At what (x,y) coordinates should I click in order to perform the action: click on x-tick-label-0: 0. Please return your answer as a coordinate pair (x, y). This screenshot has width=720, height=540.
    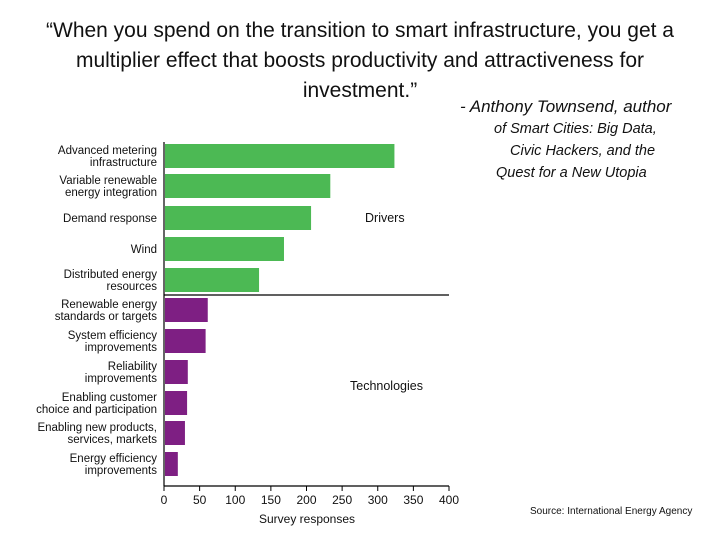
    Looking at the image, I should click on (164, 500).